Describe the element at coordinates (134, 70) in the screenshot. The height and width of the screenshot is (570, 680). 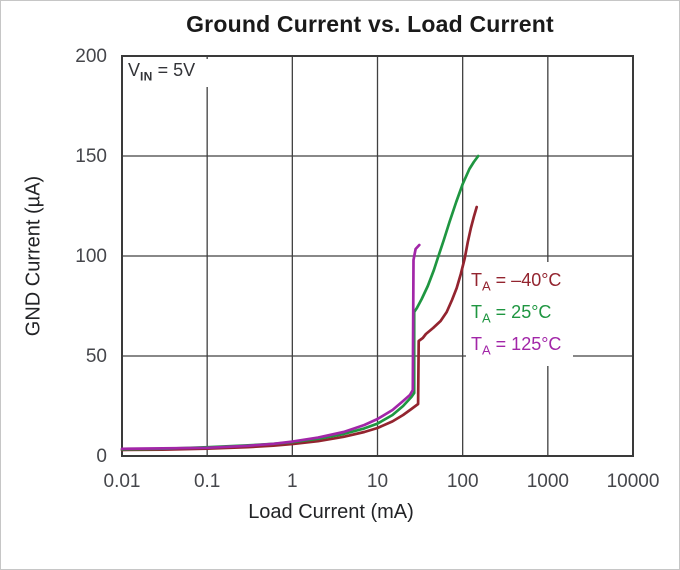
I see `vin-annotation-symbol: V` at that location.